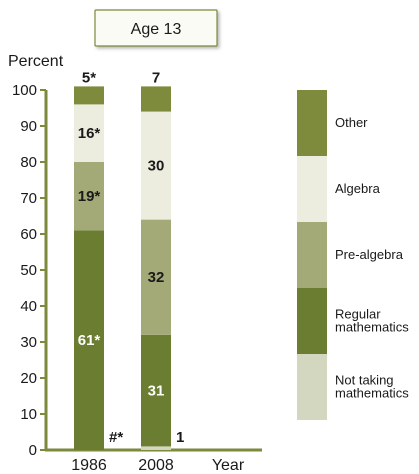 This screenshot has width=419, height=474. I want to click on y-tick-label: 70, so click(28, 198).